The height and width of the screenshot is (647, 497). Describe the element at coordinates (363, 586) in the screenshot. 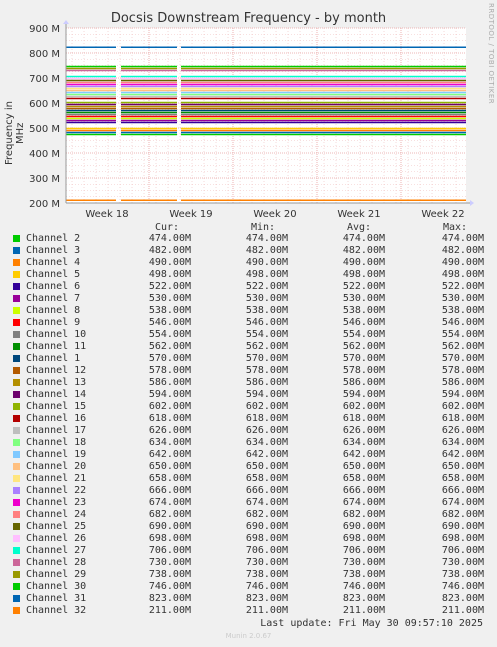

I see `legend-value-avg: 746.00M` at that location.